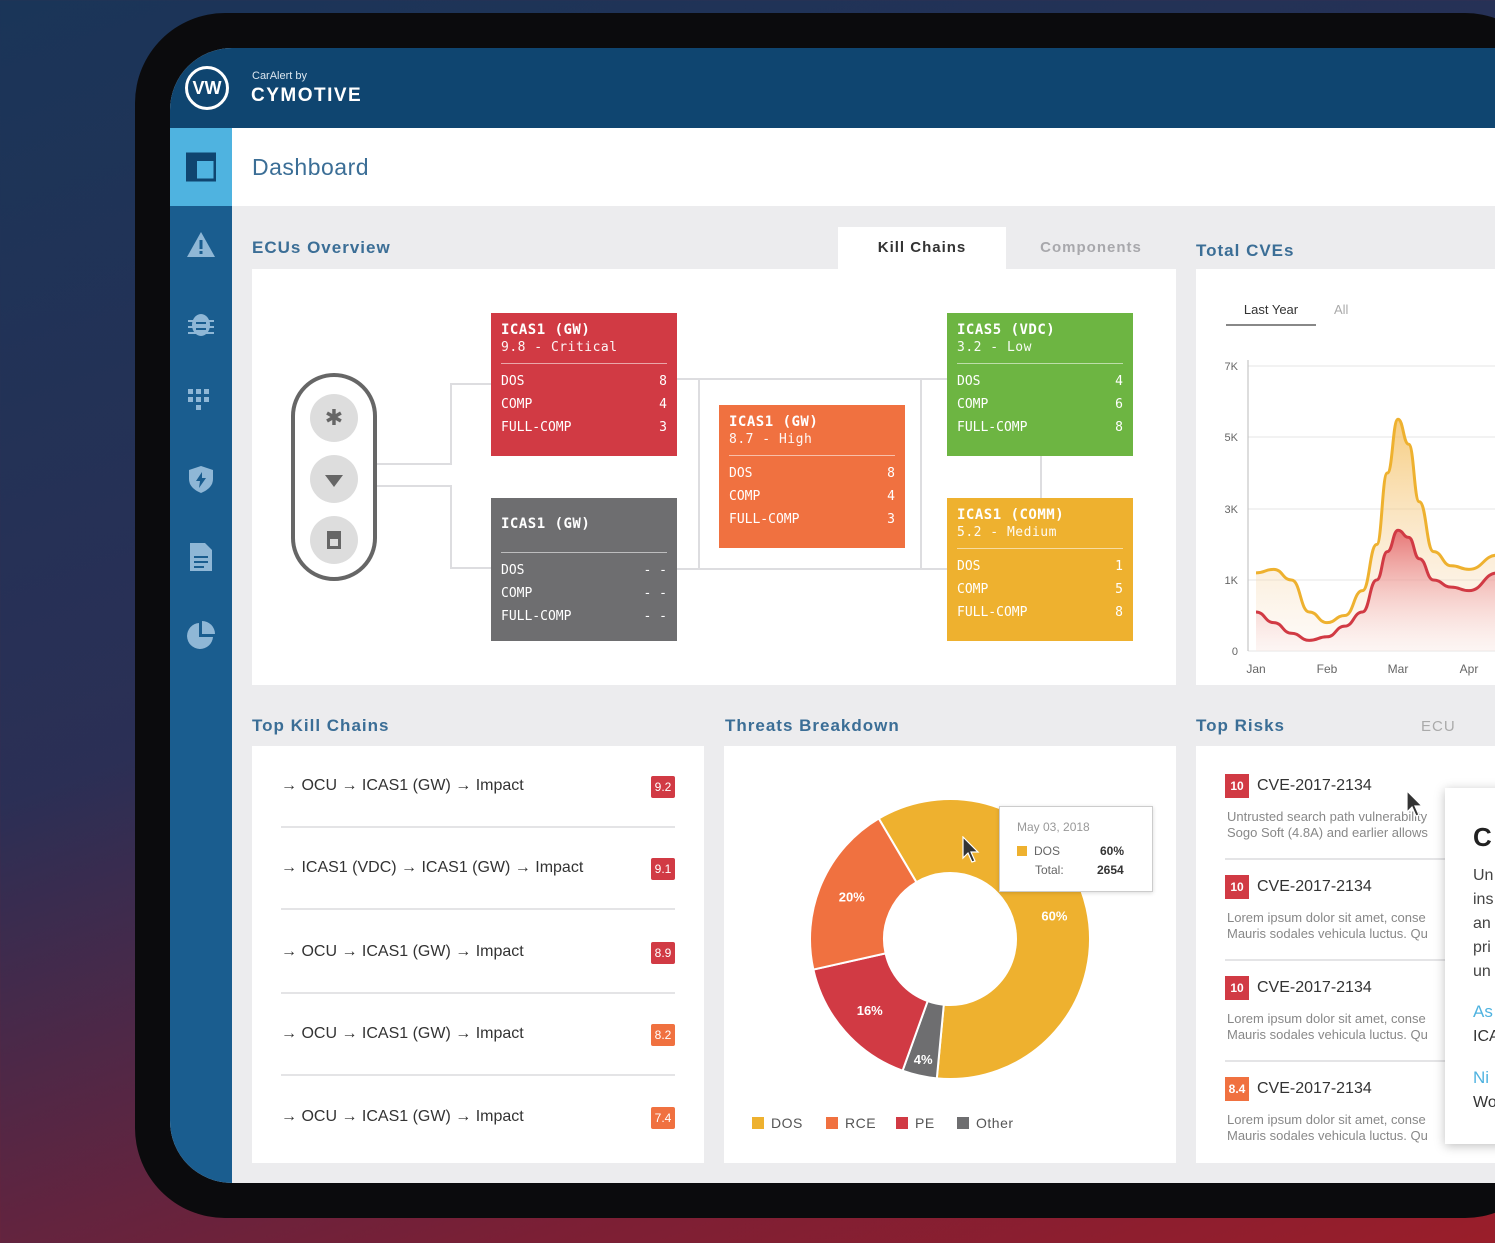 The height and width of the screenshot is (1243, 1495). What do you see at coordinates (478, 1035) in the screenshot?
I see `kill-chain-row: → OCU → ICAS1 (GW) → Impact 8.2` at bounding box center [478, 1035].